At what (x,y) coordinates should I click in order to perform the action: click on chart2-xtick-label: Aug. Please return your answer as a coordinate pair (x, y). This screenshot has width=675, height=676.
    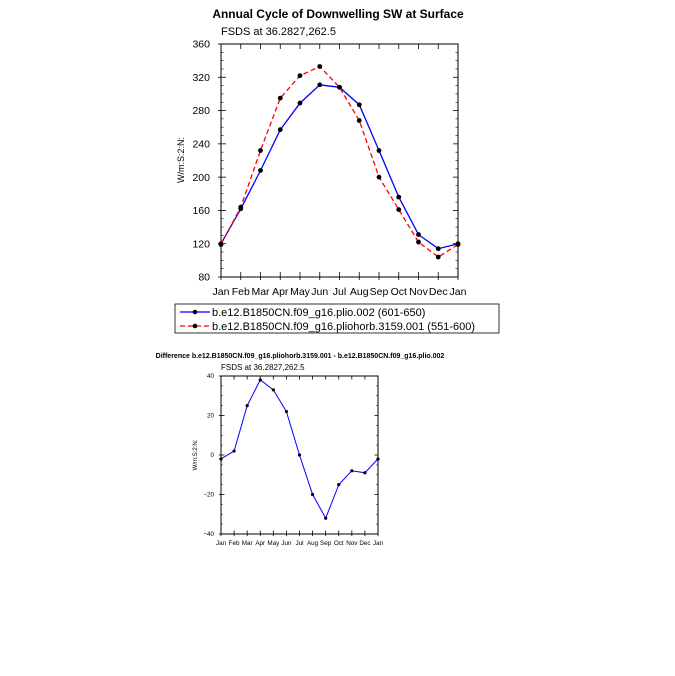
    Looking at the image, I should click on (313, 543).